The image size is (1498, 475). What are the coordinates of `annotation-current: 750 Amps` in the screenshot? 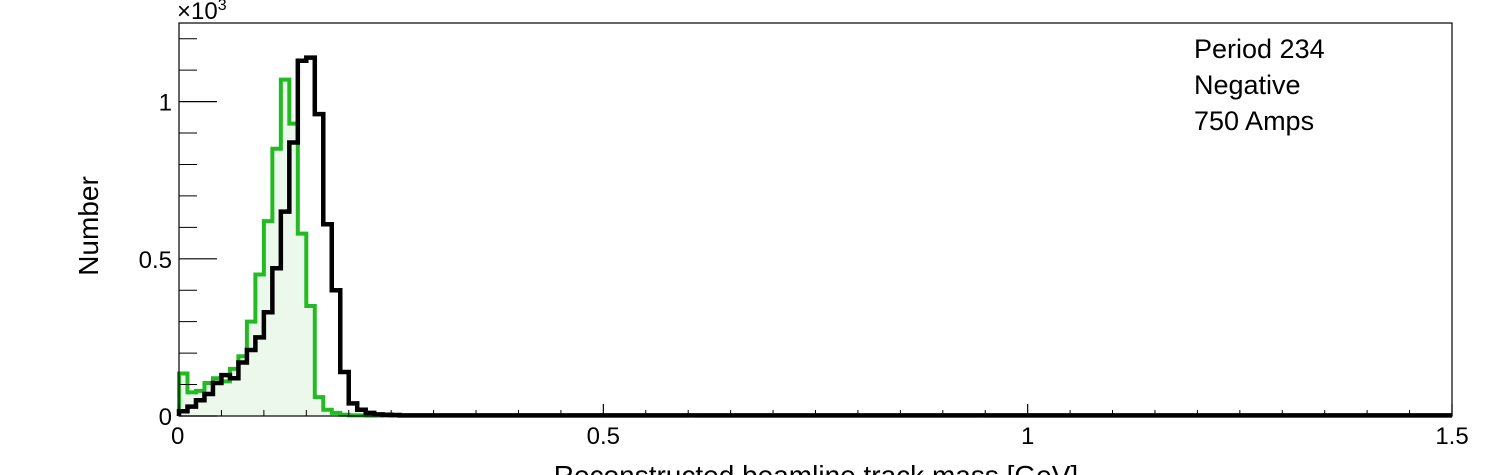 It's located at (1254, 121).